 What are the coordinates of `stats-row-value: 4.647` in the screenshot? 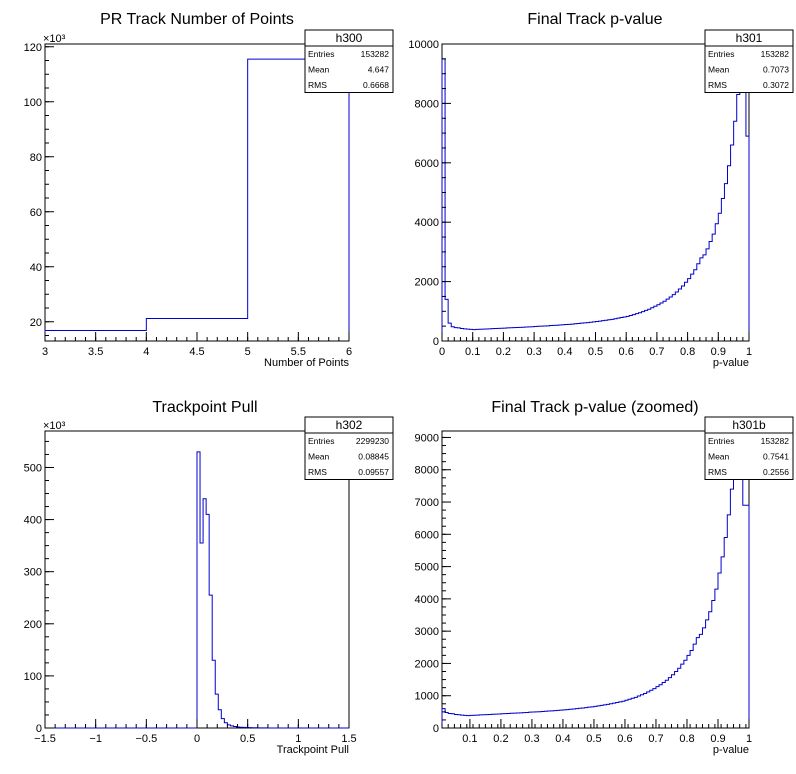 It's located at (379, 70).